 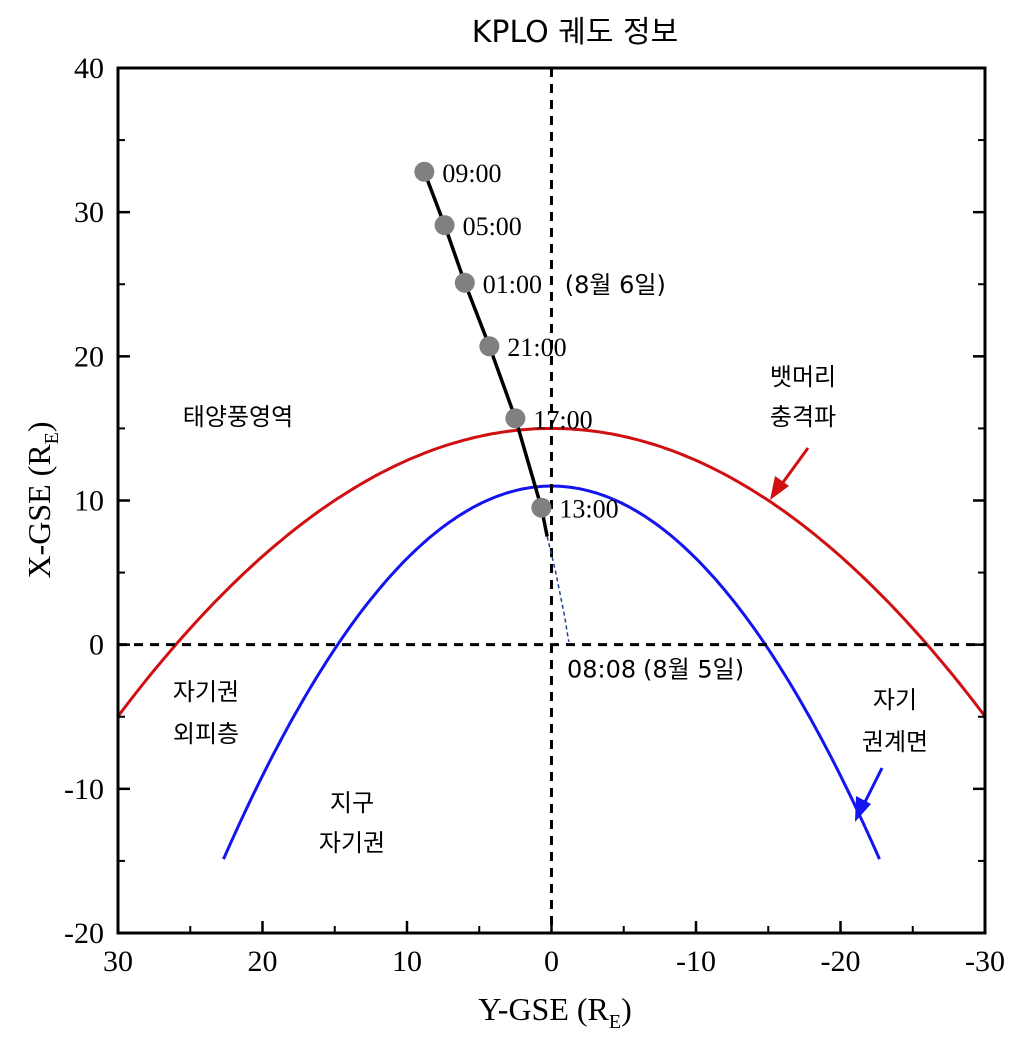 I want to click on y-tick-label: 10, so click(x=89, y=501).